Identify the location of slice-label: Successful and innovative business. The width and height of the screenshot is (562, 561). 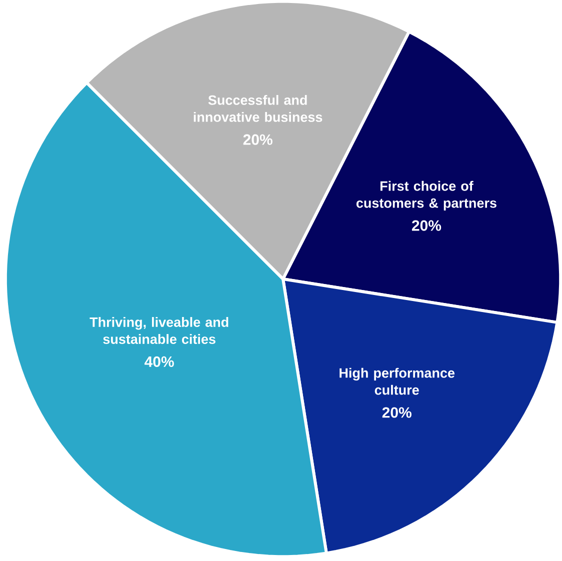
(258, 108).